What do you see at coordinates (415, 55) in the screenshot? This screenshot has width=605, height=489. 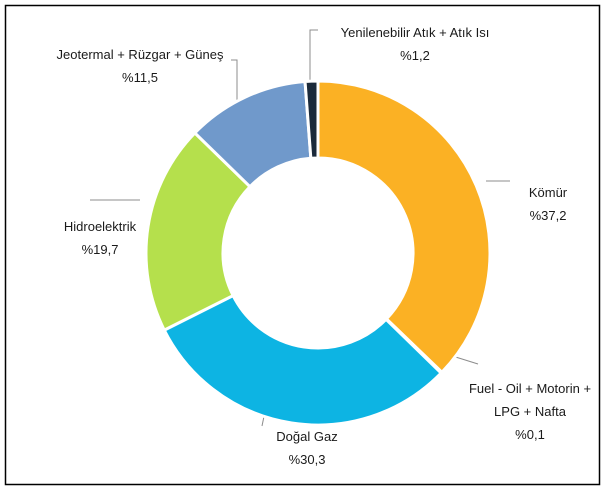 I see `value-label: %1,2` at bounding box center [415, 55].